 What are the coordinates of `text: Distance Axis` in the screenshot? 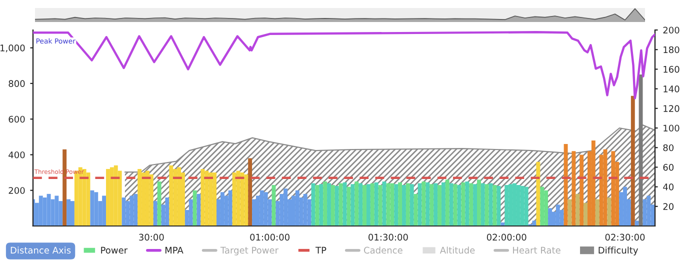 It's located at (40, 250).